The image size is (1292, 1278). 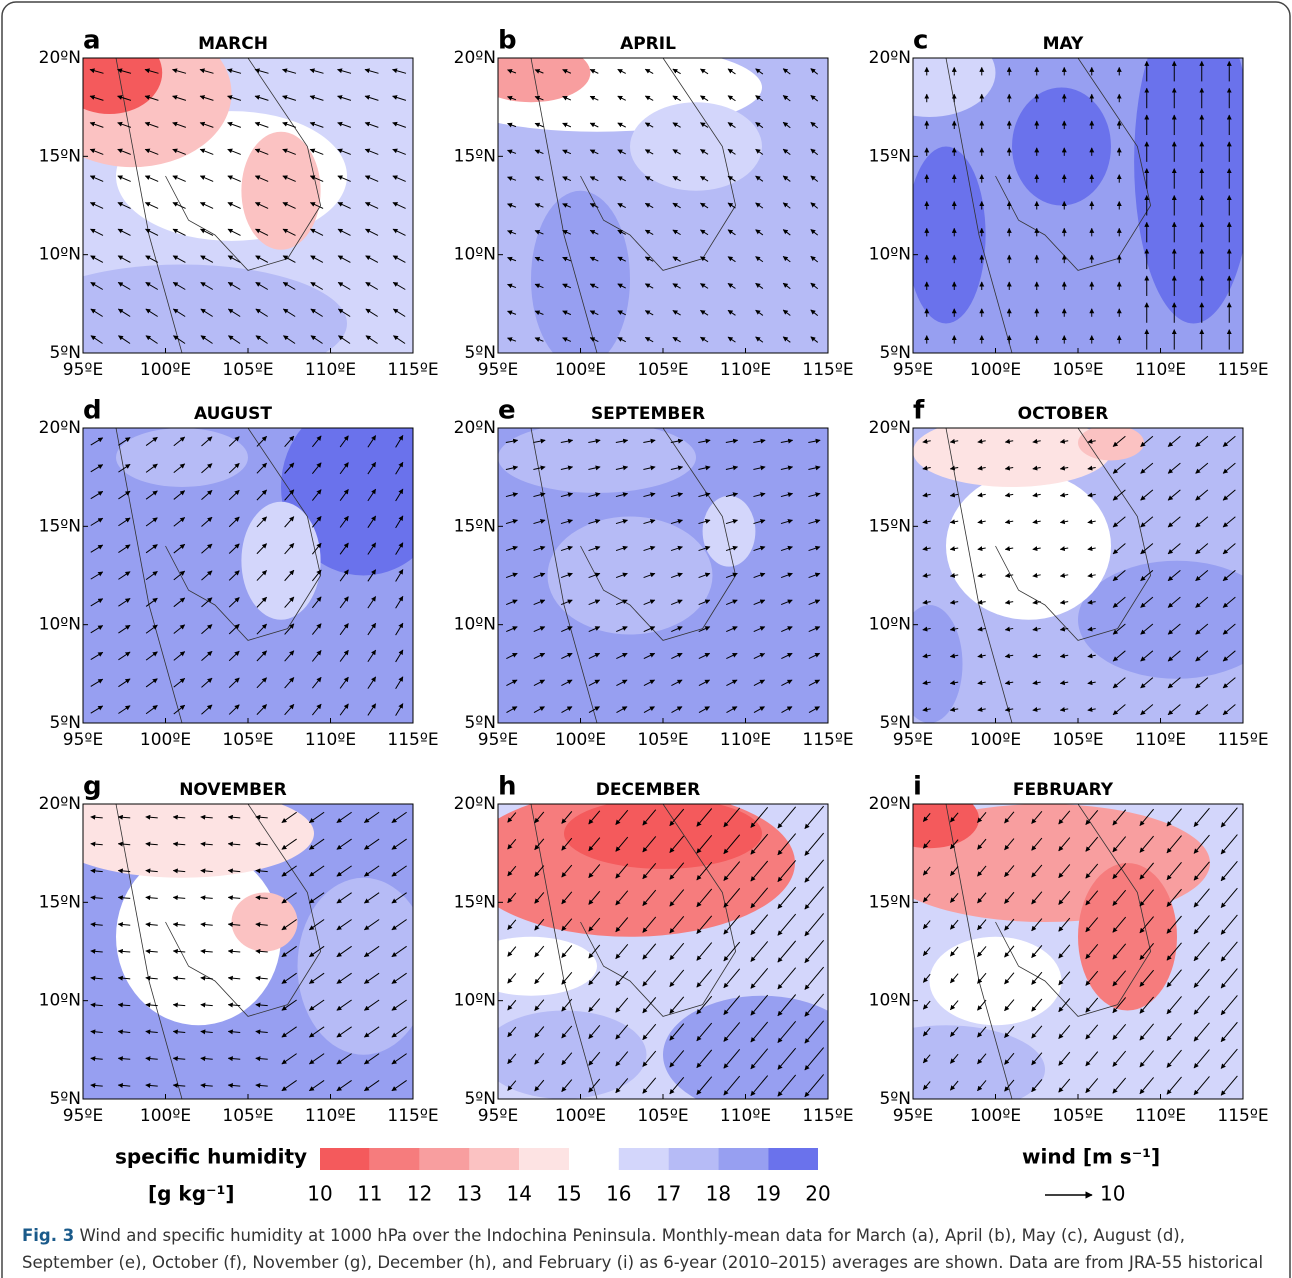 What do you see at coordinates (827, 740) in the screenshot?
I see `x-tick-label: 115ºE` at bounding box center [827, 740].